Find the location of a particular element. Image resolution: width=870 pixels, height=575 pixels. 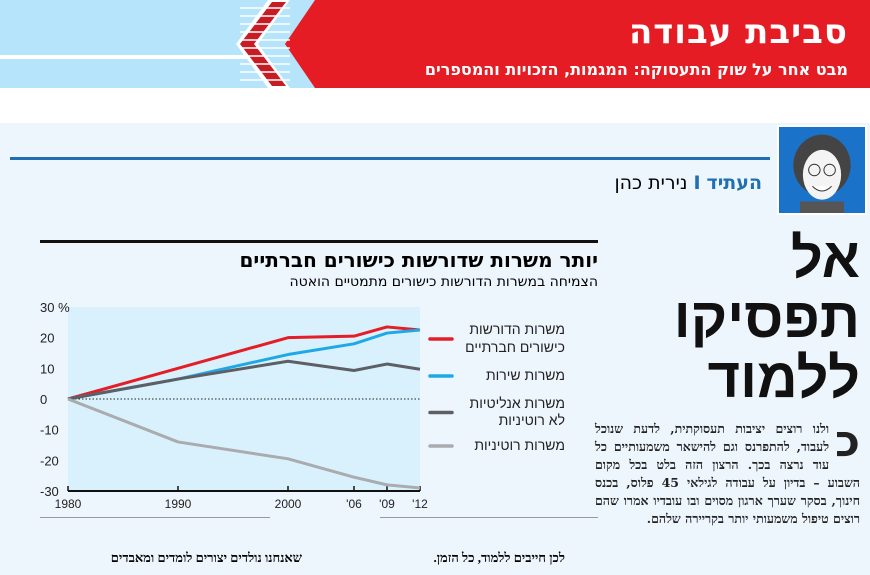

headline-line: אל is located at coordinates (825, 257).